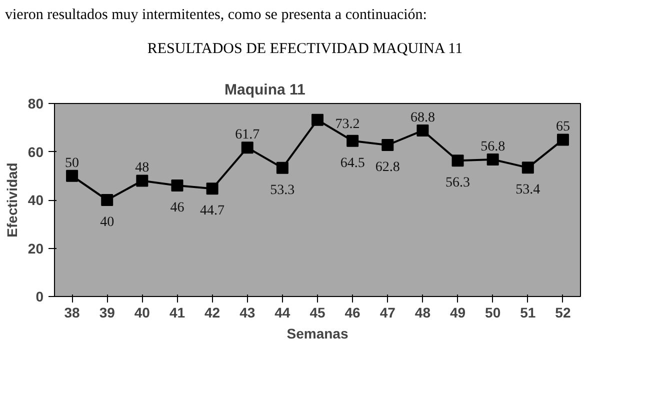 This screenshot has width=665, height=399. Describe the element at coordinates (458, 183) in the screenshot. I see `data-label: 56.3` at that location.